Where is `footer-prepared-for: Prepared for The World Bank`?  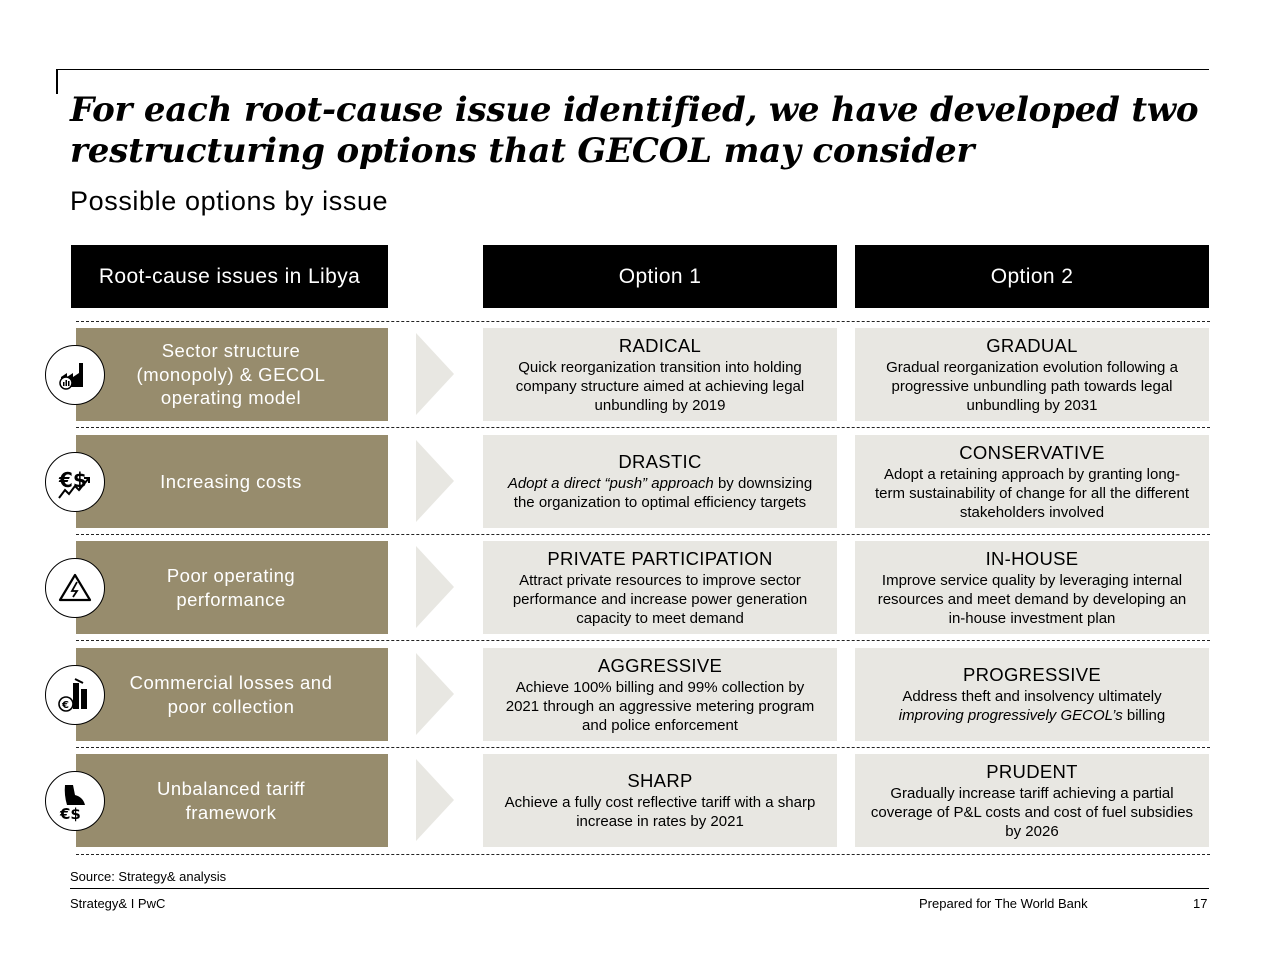
footer-prepared-for: Prepared for The World Bank is located at coordinates (1003, 903).